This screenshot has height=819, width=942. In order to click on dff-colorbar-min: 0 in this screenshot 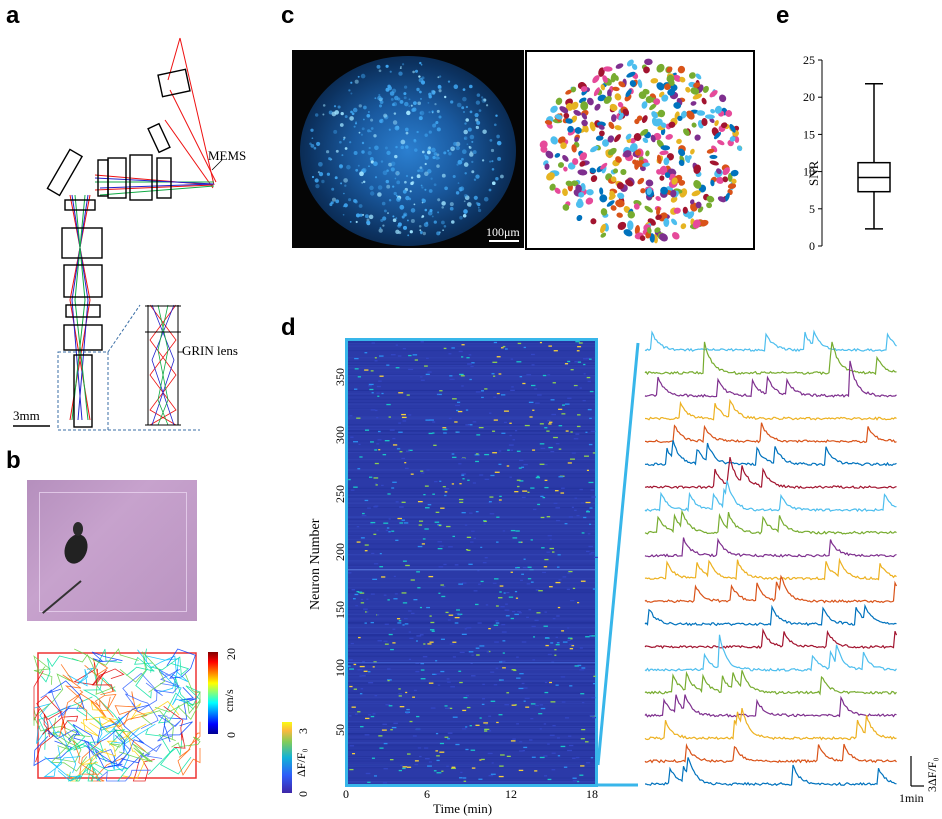, I will do `click(303, 794)`.